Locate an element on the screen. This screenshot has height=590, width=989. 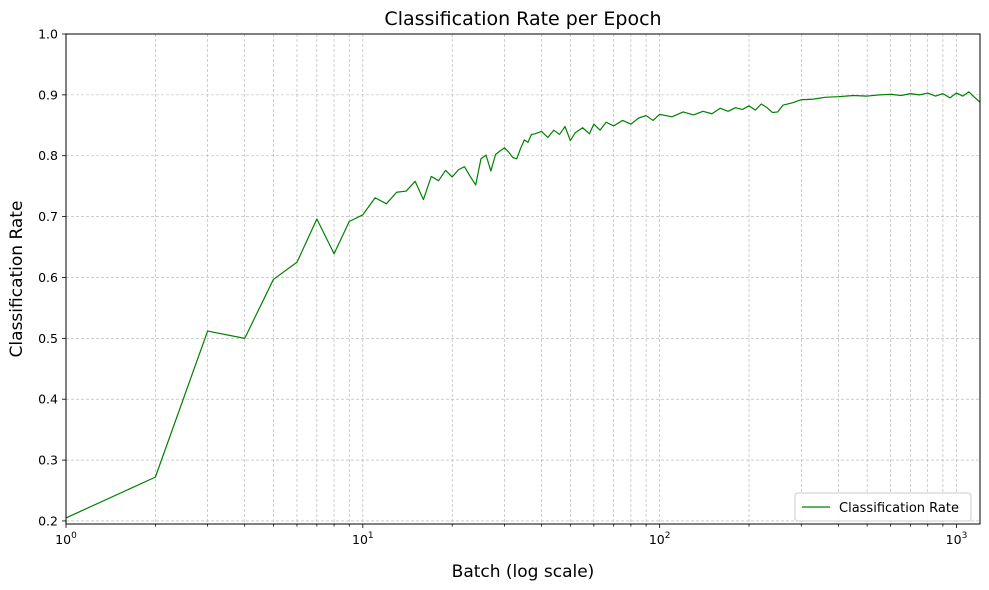
x-tick-exponent: 0 is located at coordinates (74, 536).